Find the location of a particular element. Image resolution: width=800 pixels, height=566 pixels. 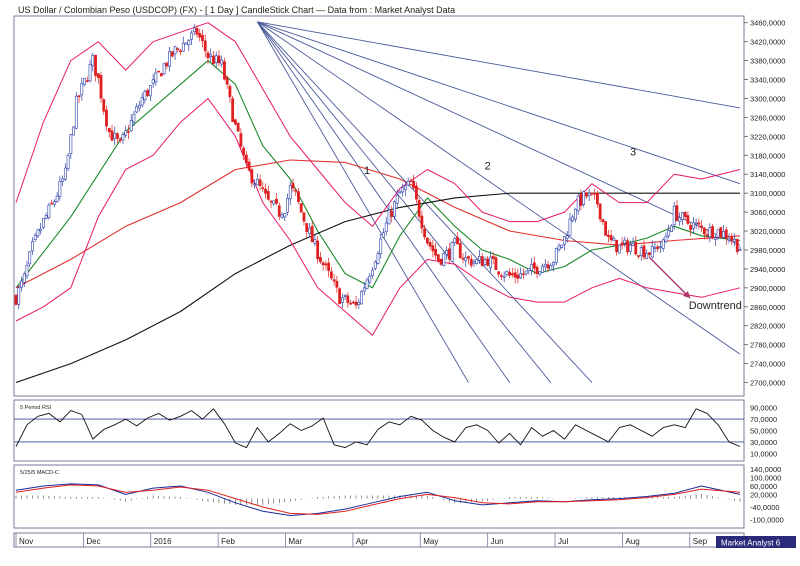

x-tick-label: Nov is located at coordinates (26, 541).